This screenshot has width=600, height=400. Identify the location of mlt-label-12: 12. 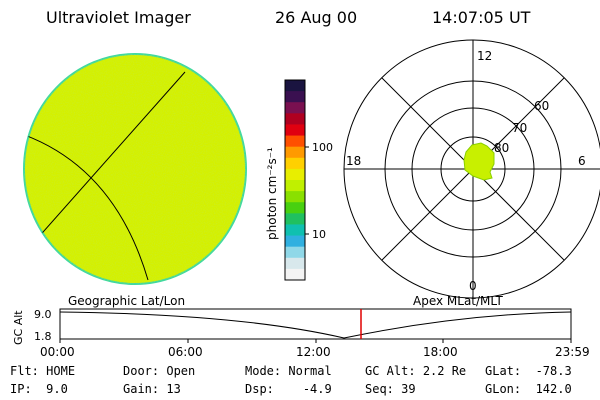
(484, 56).